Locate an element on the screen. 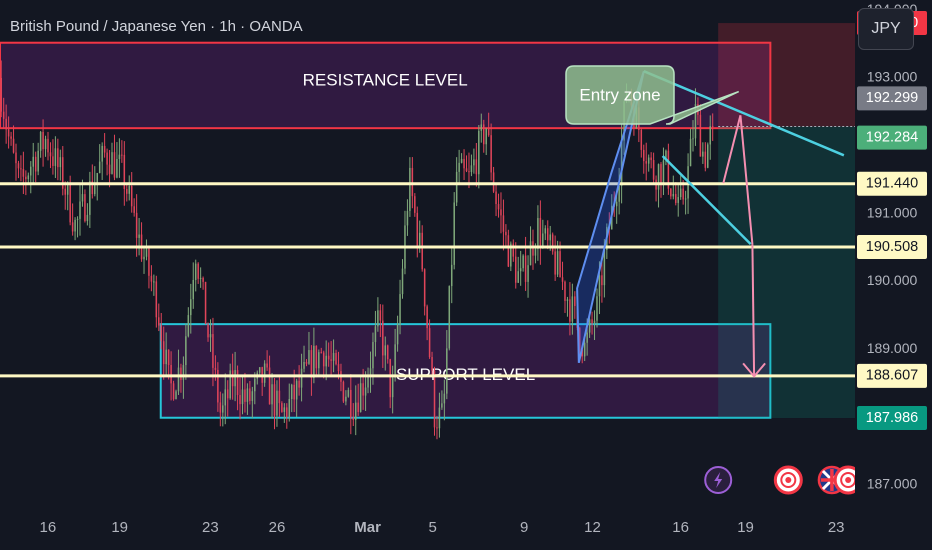 This screenshot has height=550, width=932. time-tick-label: 5 is located at coordinates (432, 527).